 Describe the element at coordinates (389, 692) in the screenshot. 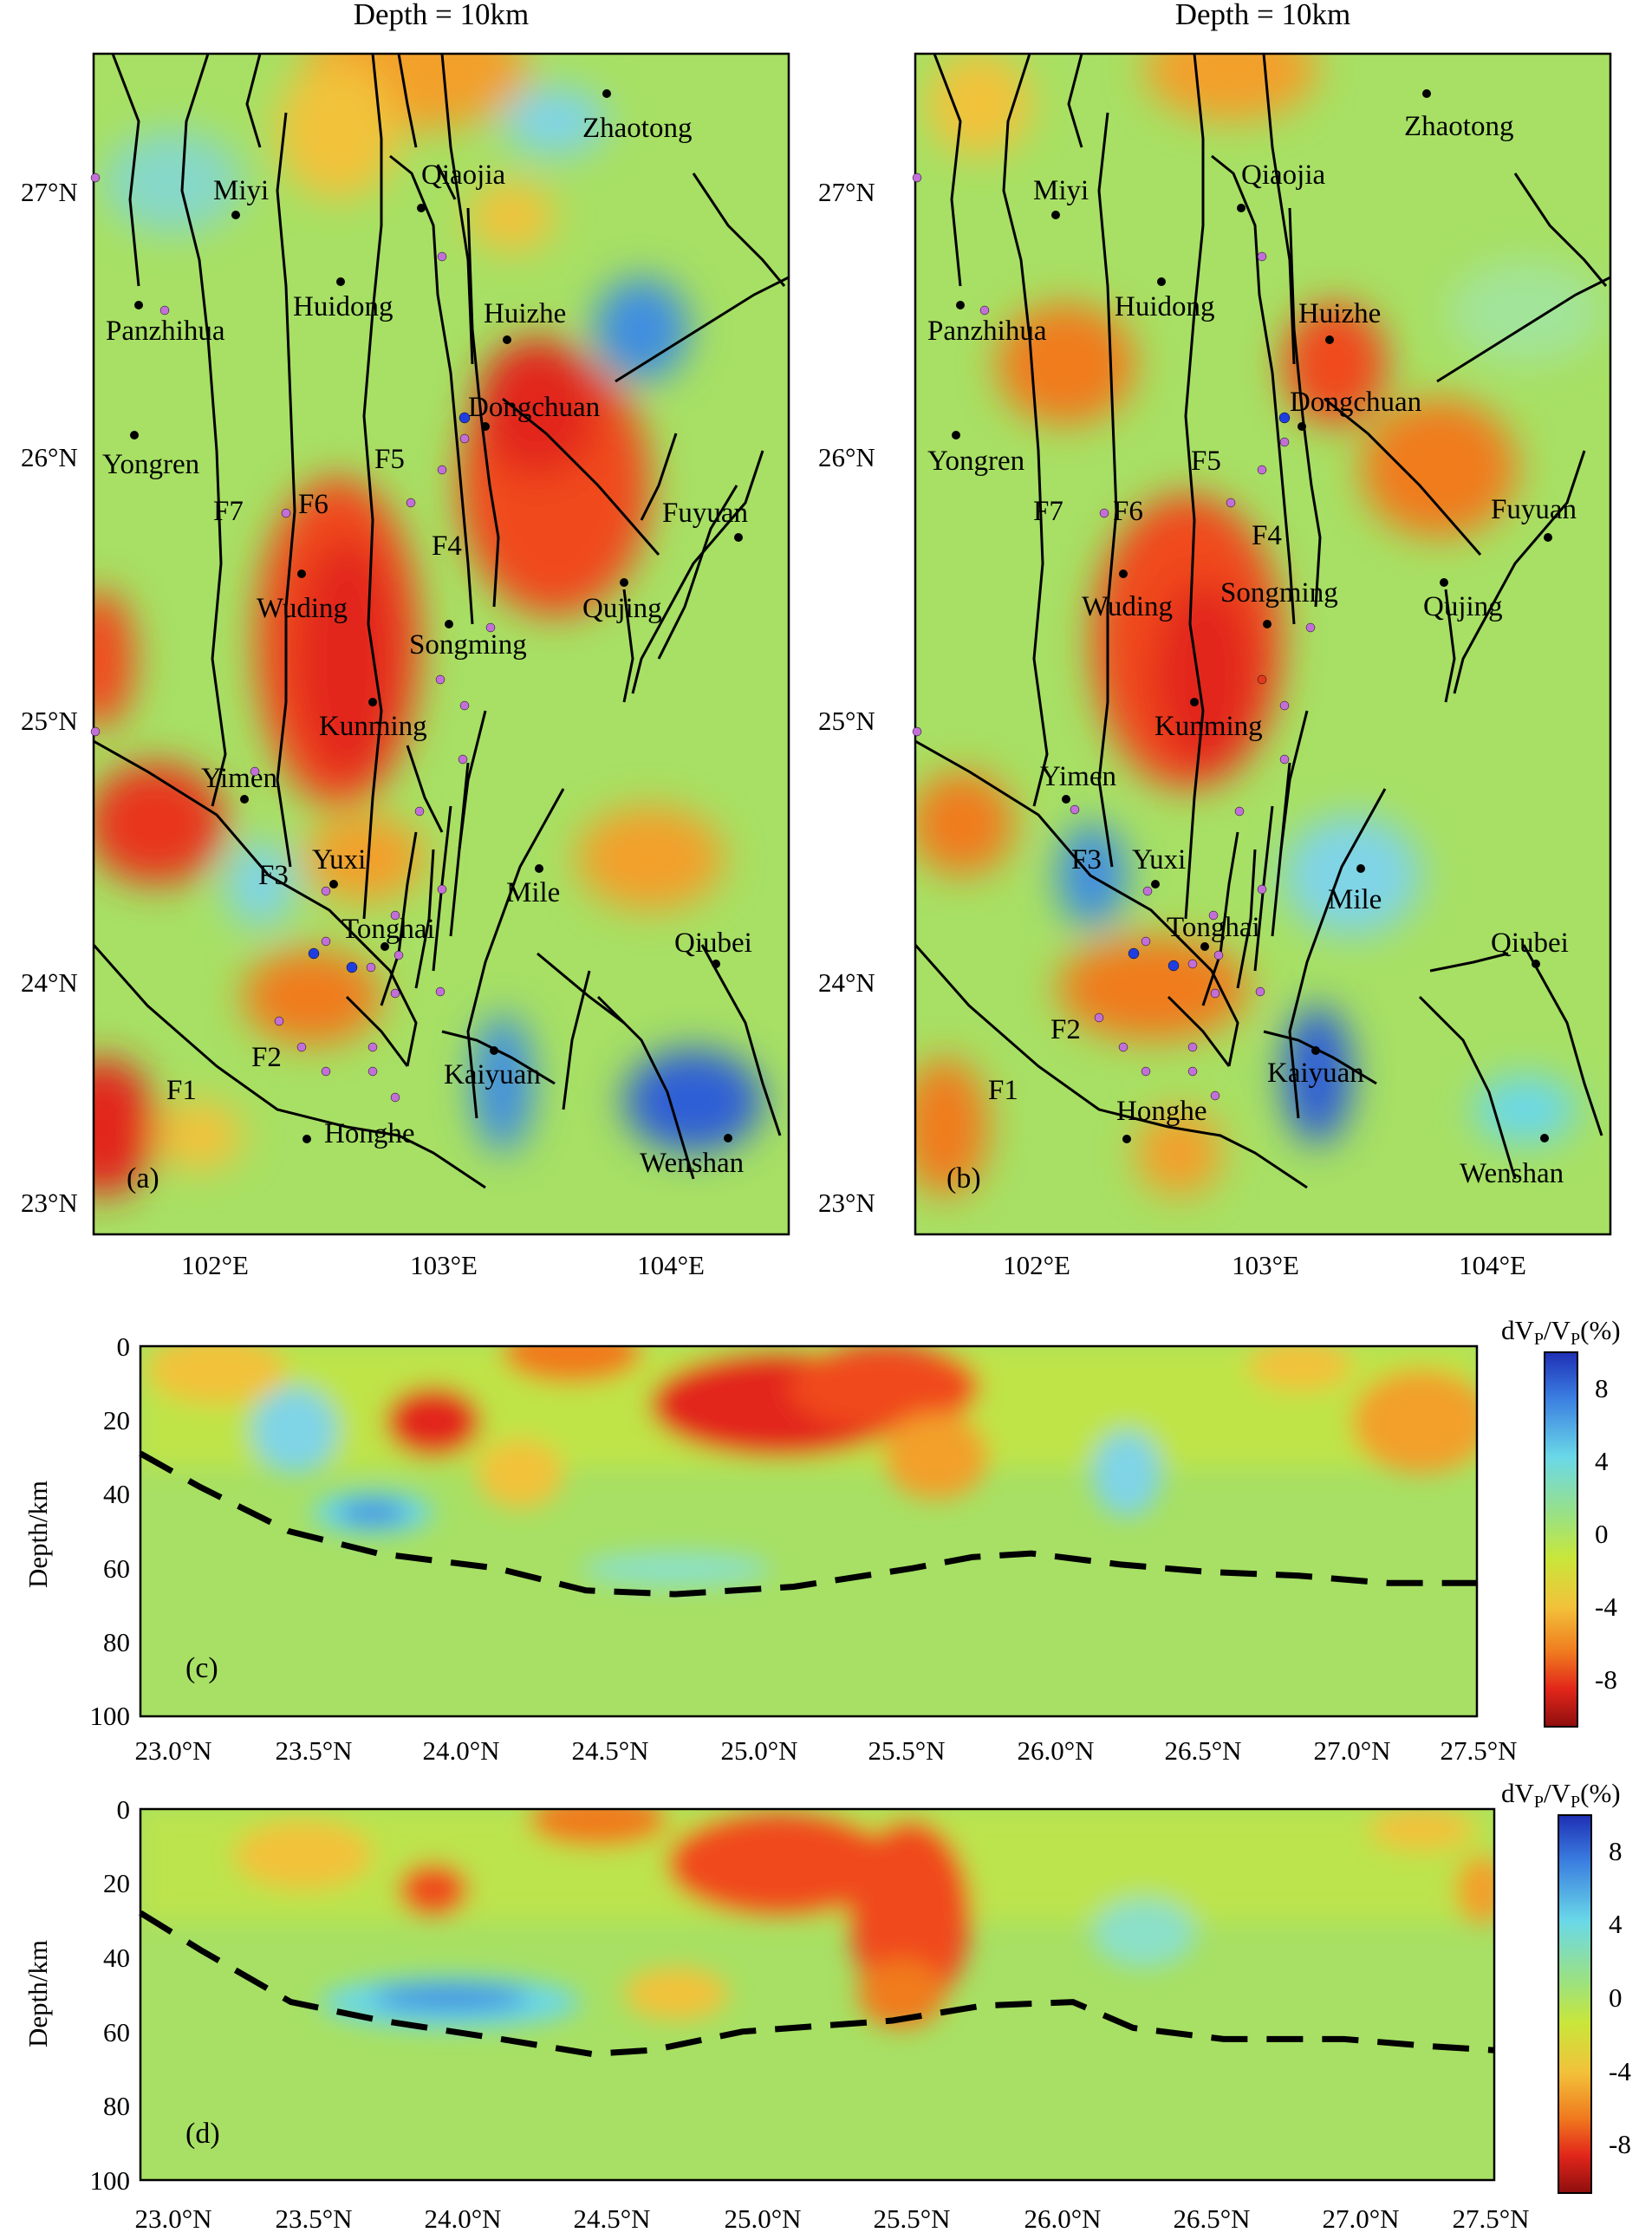

I see `panel-a-events-blue` at that location.